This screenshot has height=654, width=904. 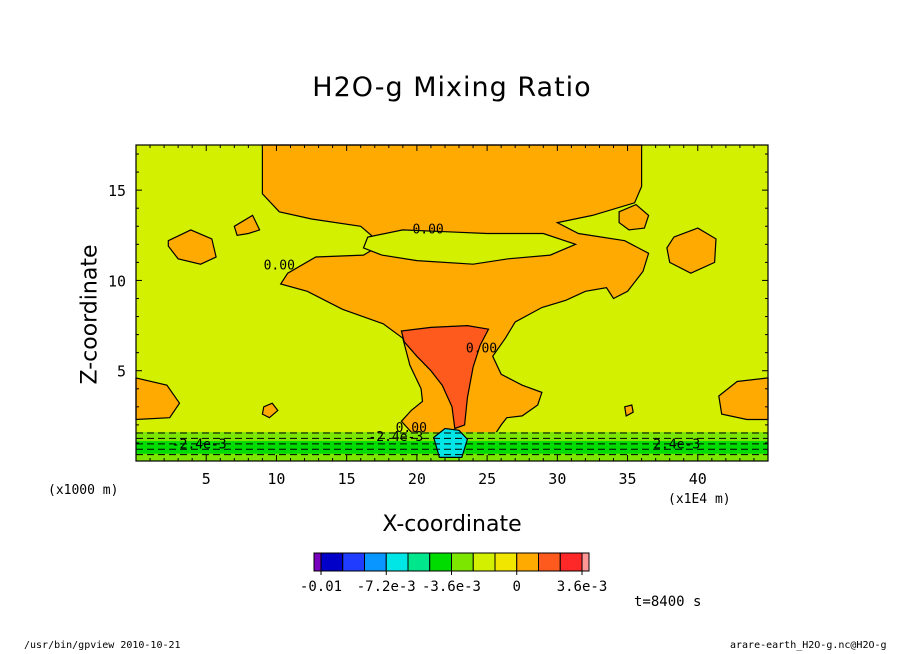 I want to click on footer-right: arare-earth_H2O-g.nc@H2O-g, so click(x=808, y=645).